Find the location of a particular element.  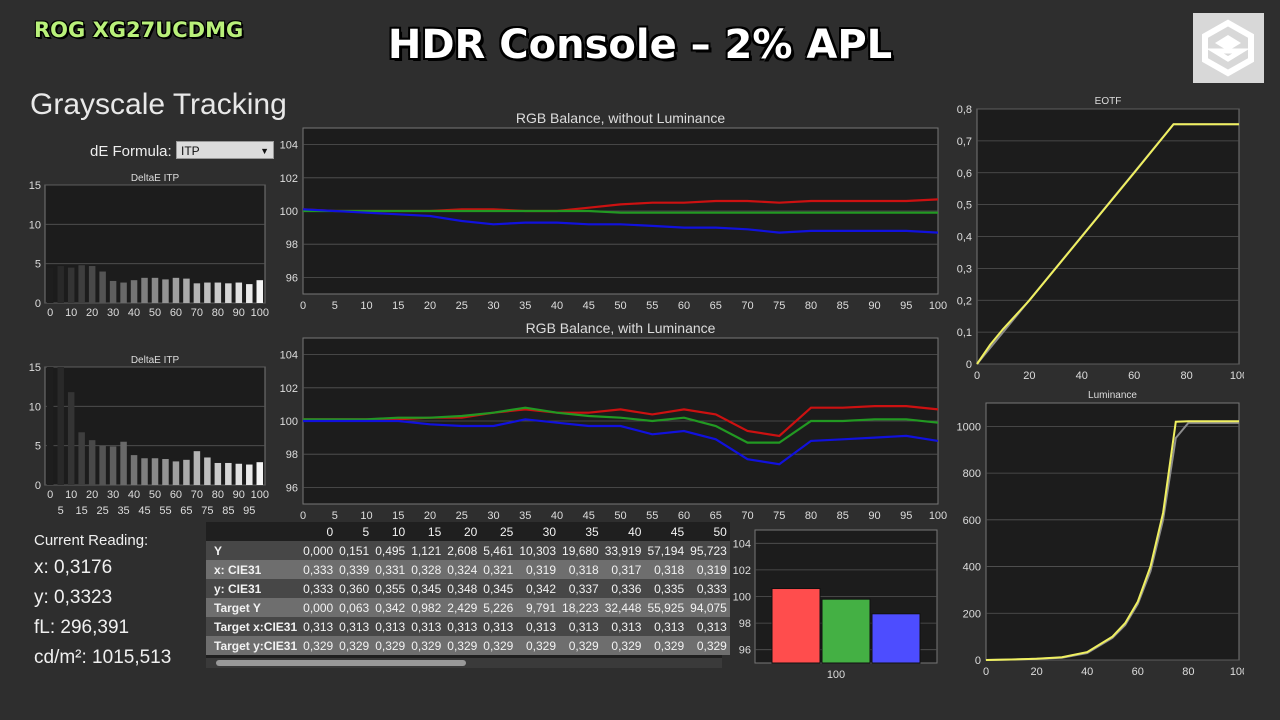

x-tick-label: 5 is located at coordinates (61, 511).